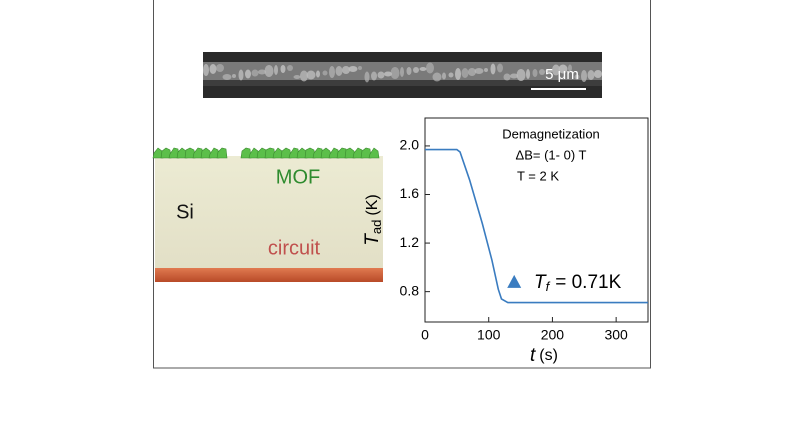 The width and height of the screenshot is (800, 424). I want to click on sem-image: 5 μm, so click(402, 75).